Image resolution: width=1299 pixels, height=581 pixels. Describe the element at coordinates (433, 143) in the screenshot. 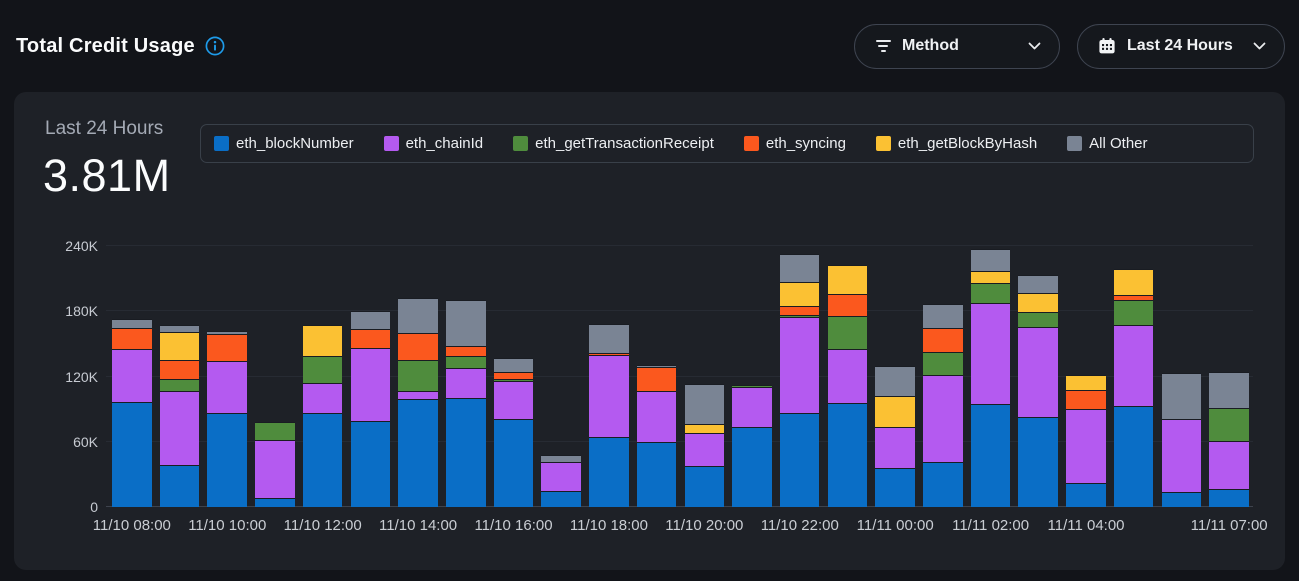

I see `legend-item-eth-chainid: eth_chainId` at that location.